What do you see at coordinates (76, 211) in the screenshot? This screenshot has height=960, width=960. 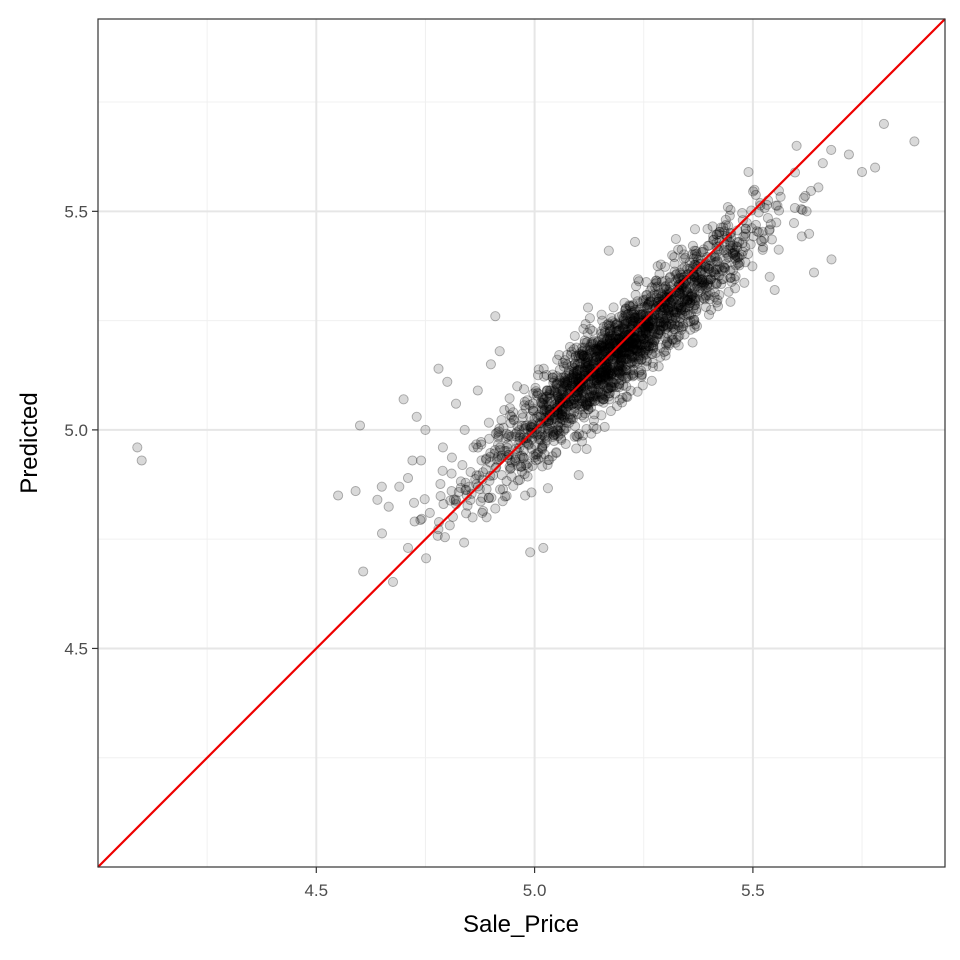 I see `y-tick-label: 5.5` at bounding box center [76, 211].